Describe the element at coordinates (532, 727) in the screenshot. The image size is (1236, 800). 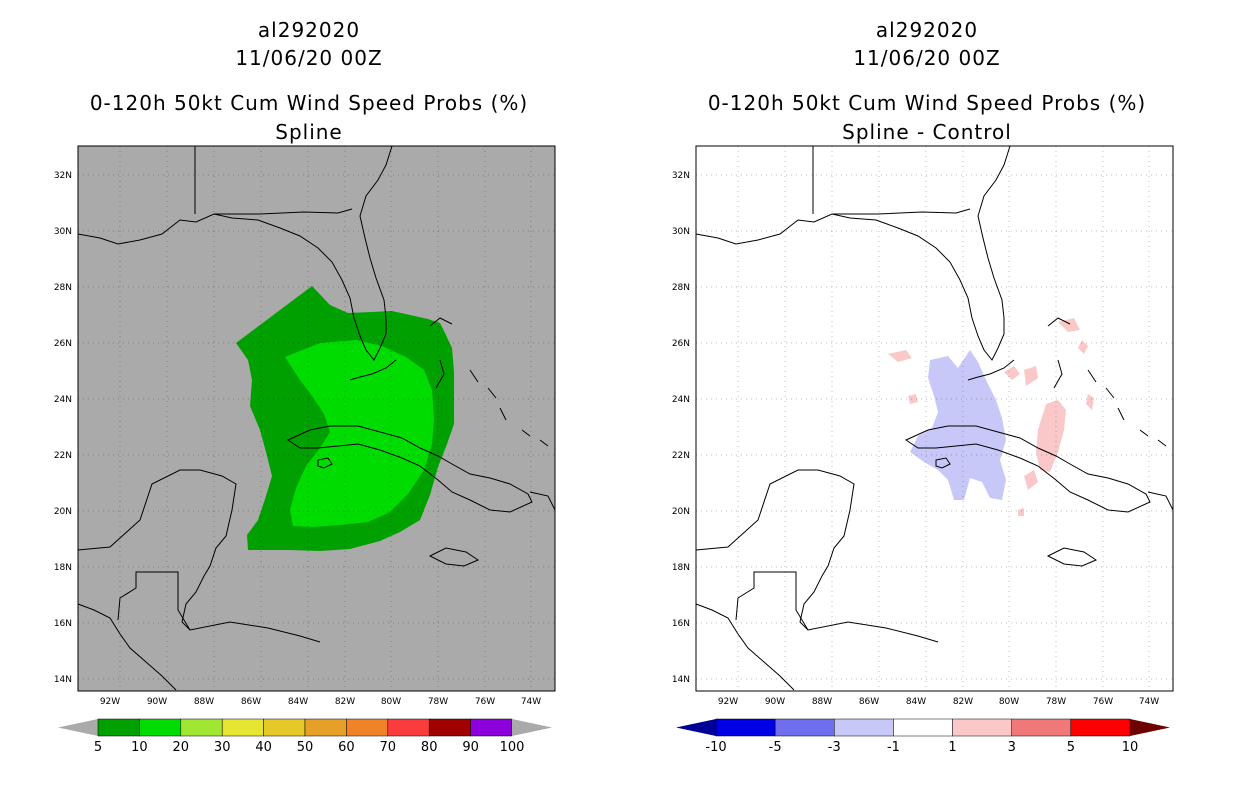
I see `colorbar-over-arrow` at that location.